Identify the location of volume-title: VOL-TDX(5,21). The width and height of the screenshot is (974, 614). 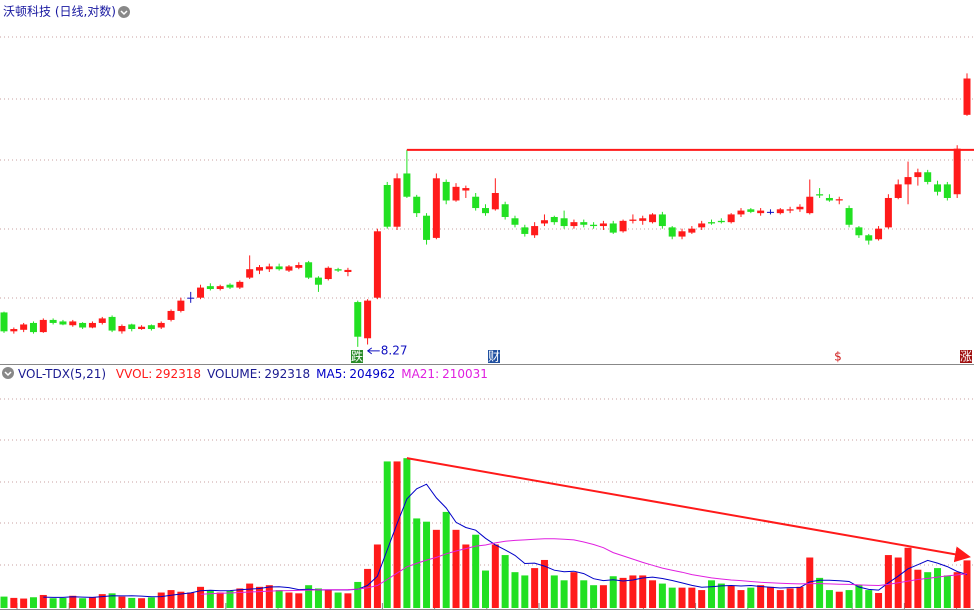
(62, 374).